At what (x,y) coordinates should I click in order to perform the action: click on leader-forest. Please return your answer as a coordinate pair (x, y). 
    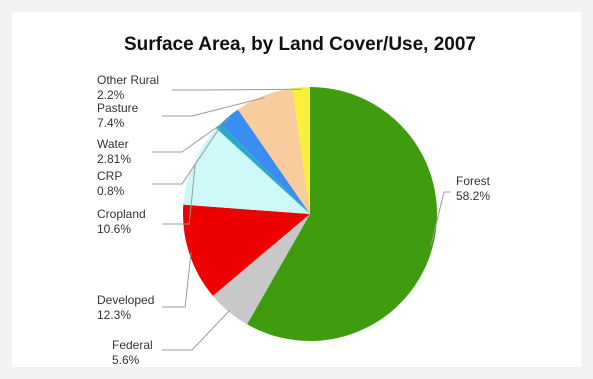
    Looking at the image, I should click on (440, 219).